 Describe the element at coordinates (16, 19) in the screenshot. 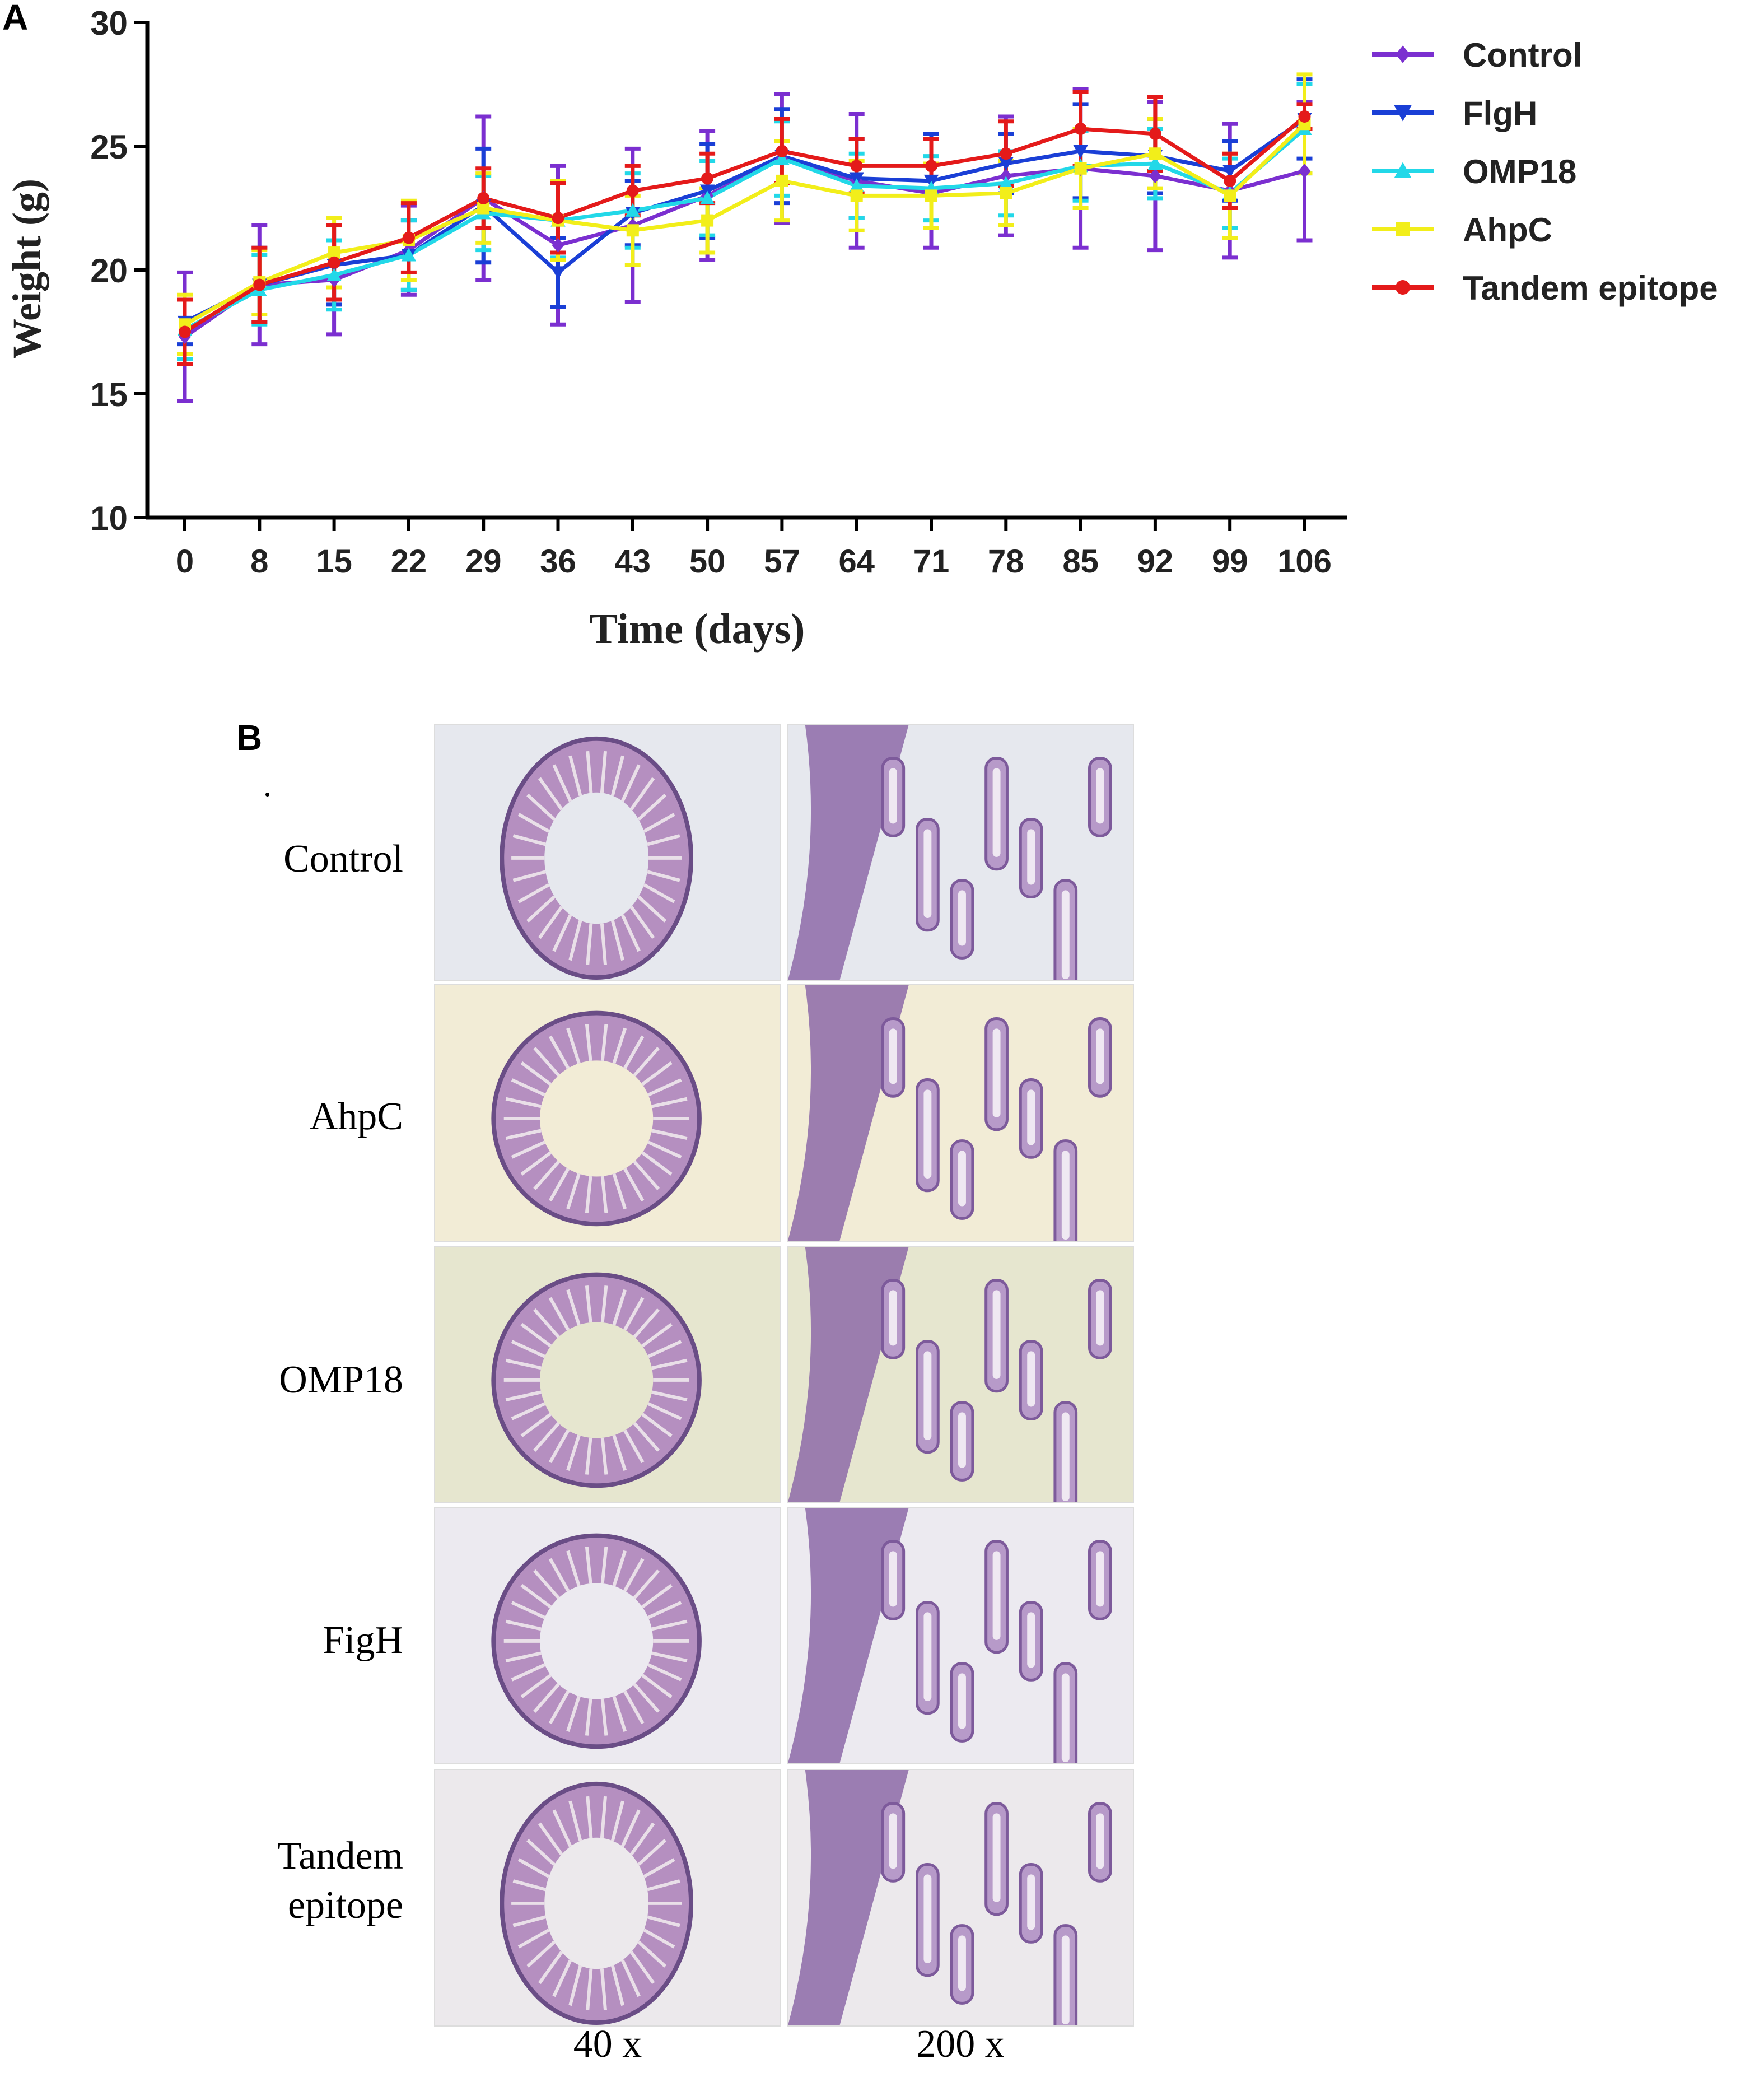

I see `panel-a-label: A` at that location.